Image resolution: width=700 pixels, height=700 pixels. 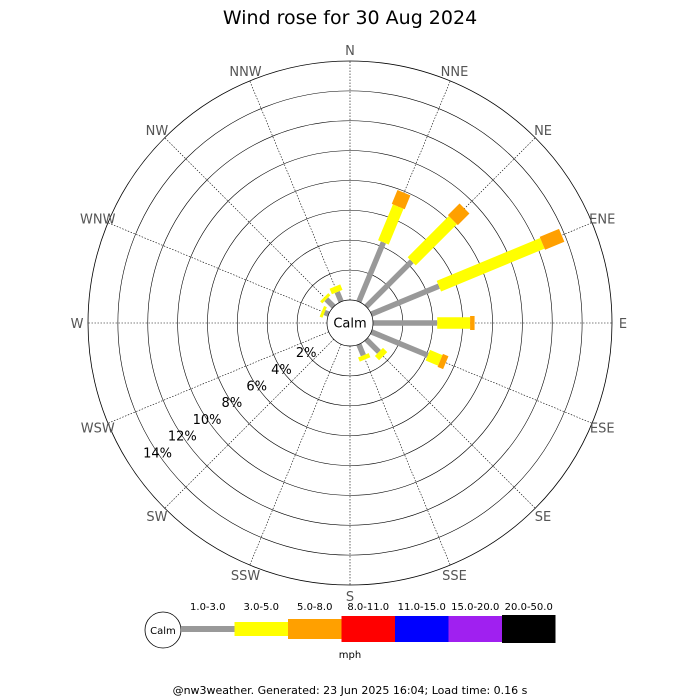 I want to click on spoke-ssw, so click(x=295, y=455).